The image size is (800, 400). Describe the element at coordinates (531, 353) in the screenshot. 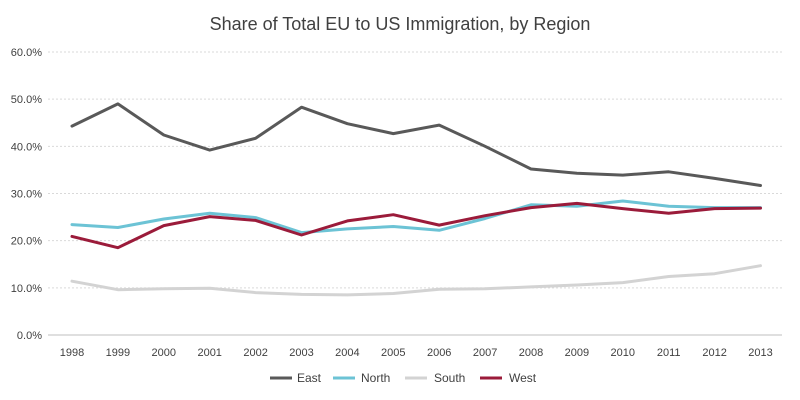

I see `x-tick-label: 2008` at that location.